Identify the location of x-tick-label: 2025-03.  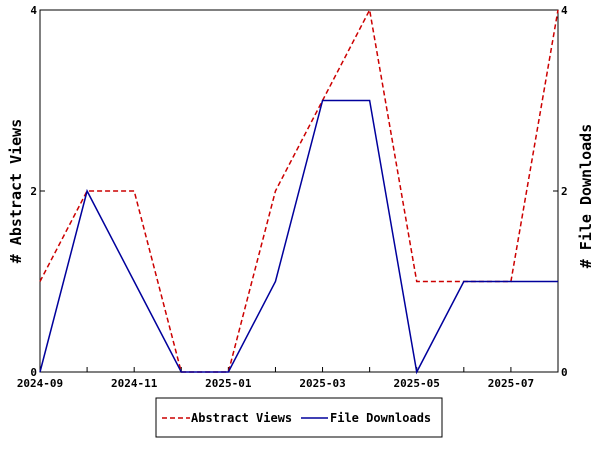
(322, 383).